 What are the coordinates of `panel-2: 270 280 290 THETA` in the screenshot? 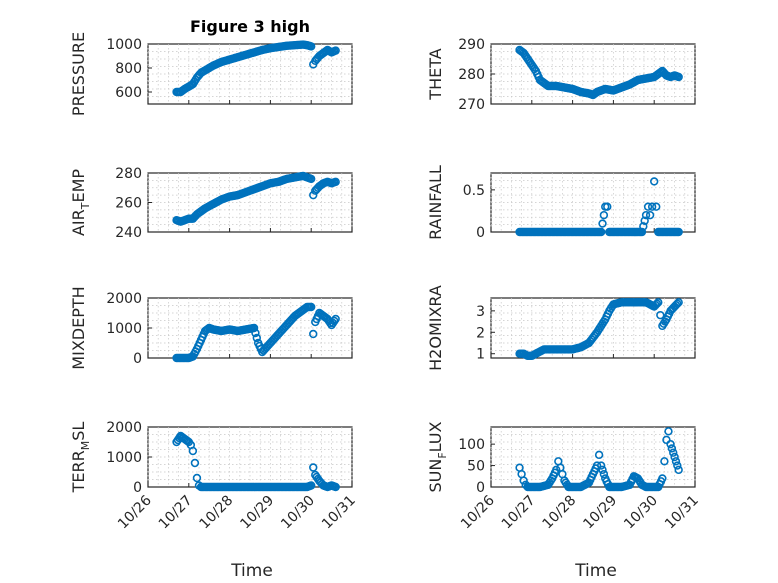 It's located at (561, 75).